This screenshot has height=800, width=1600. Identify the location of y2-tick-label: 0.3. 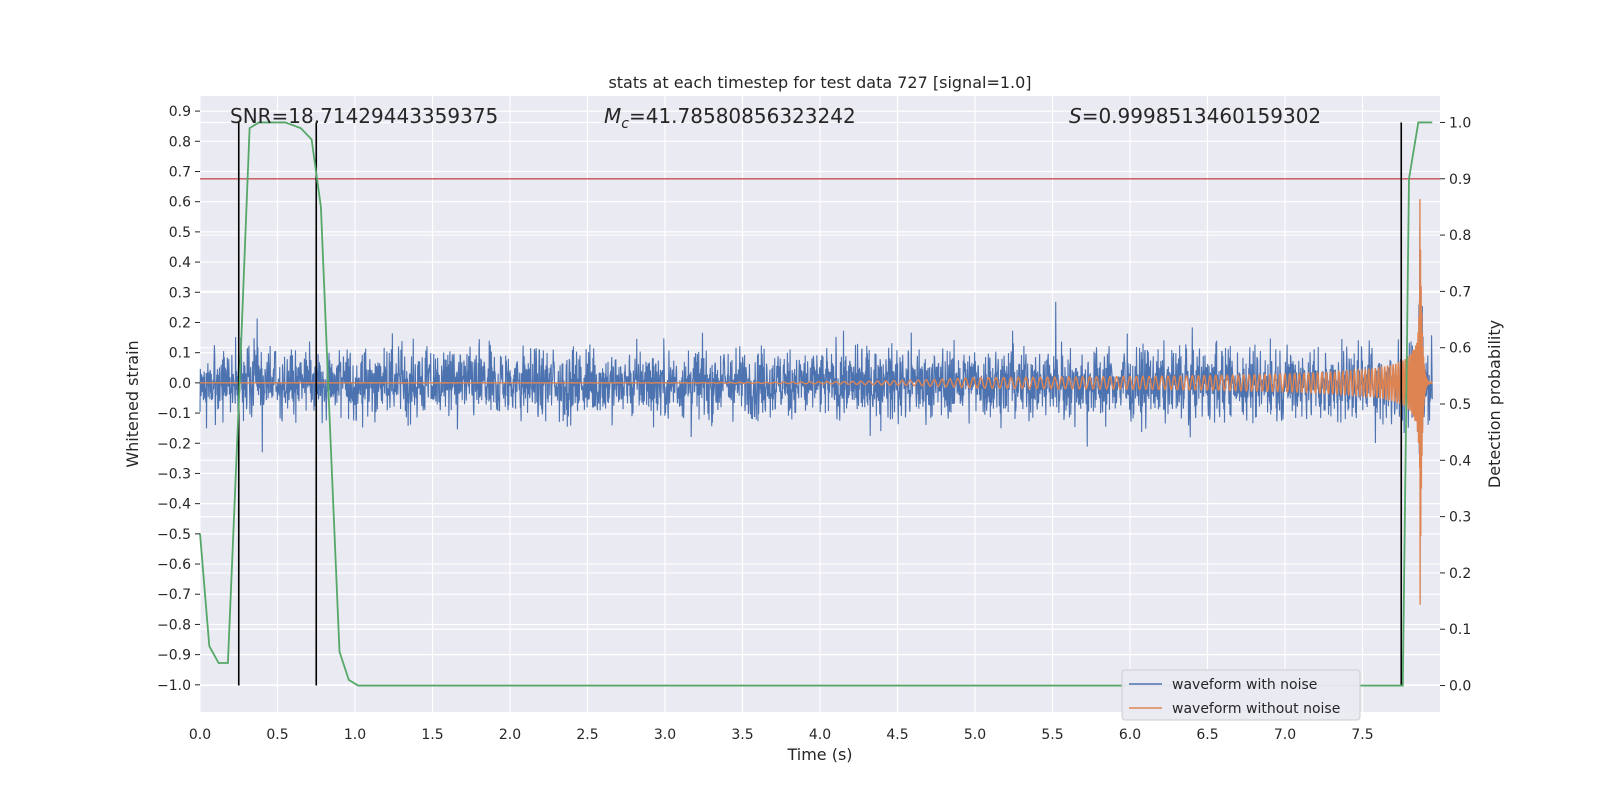
(1460, 518).